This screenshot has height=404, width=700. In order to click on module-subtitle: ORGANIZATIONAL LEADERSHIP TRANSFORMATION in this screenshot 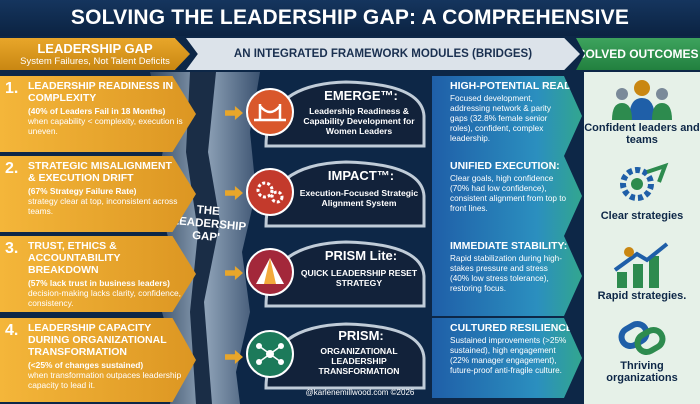, I will do `click(359, 361)`.